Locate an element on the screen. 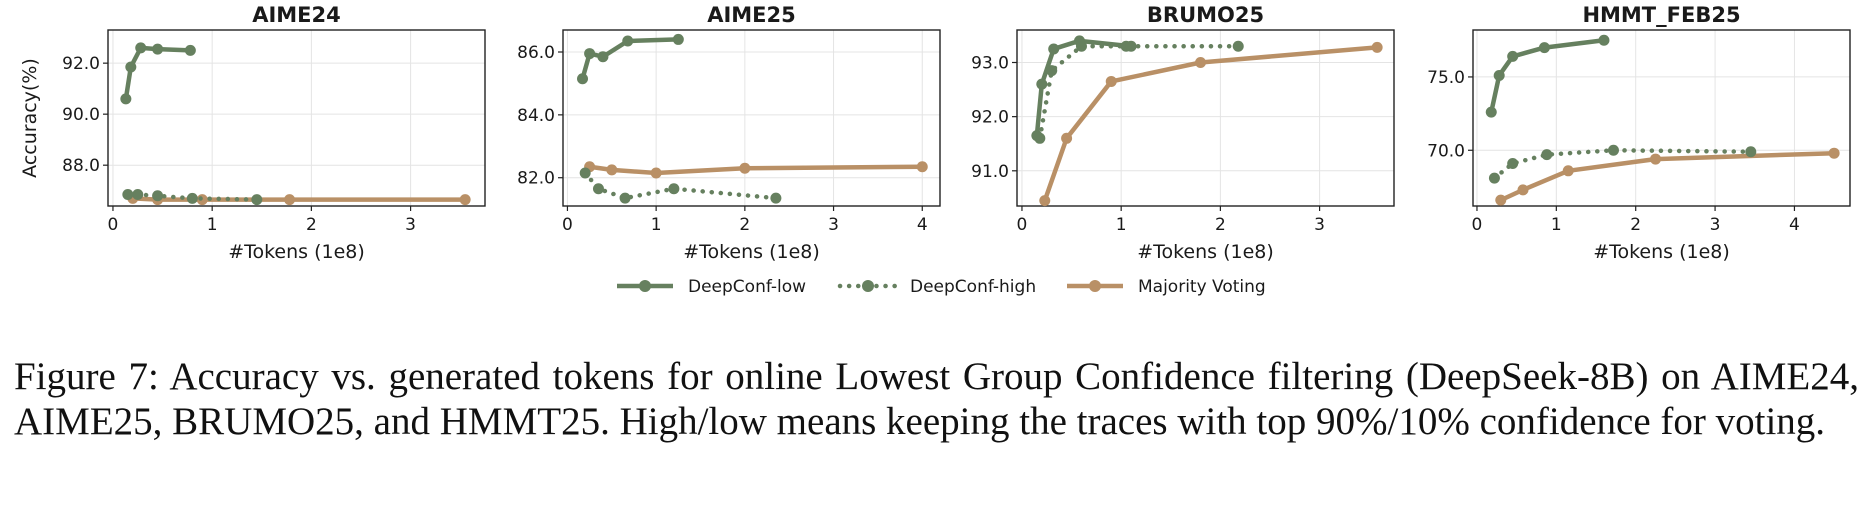  y-axis-label: Accuracy(%) is located at coordinates (30, 118).